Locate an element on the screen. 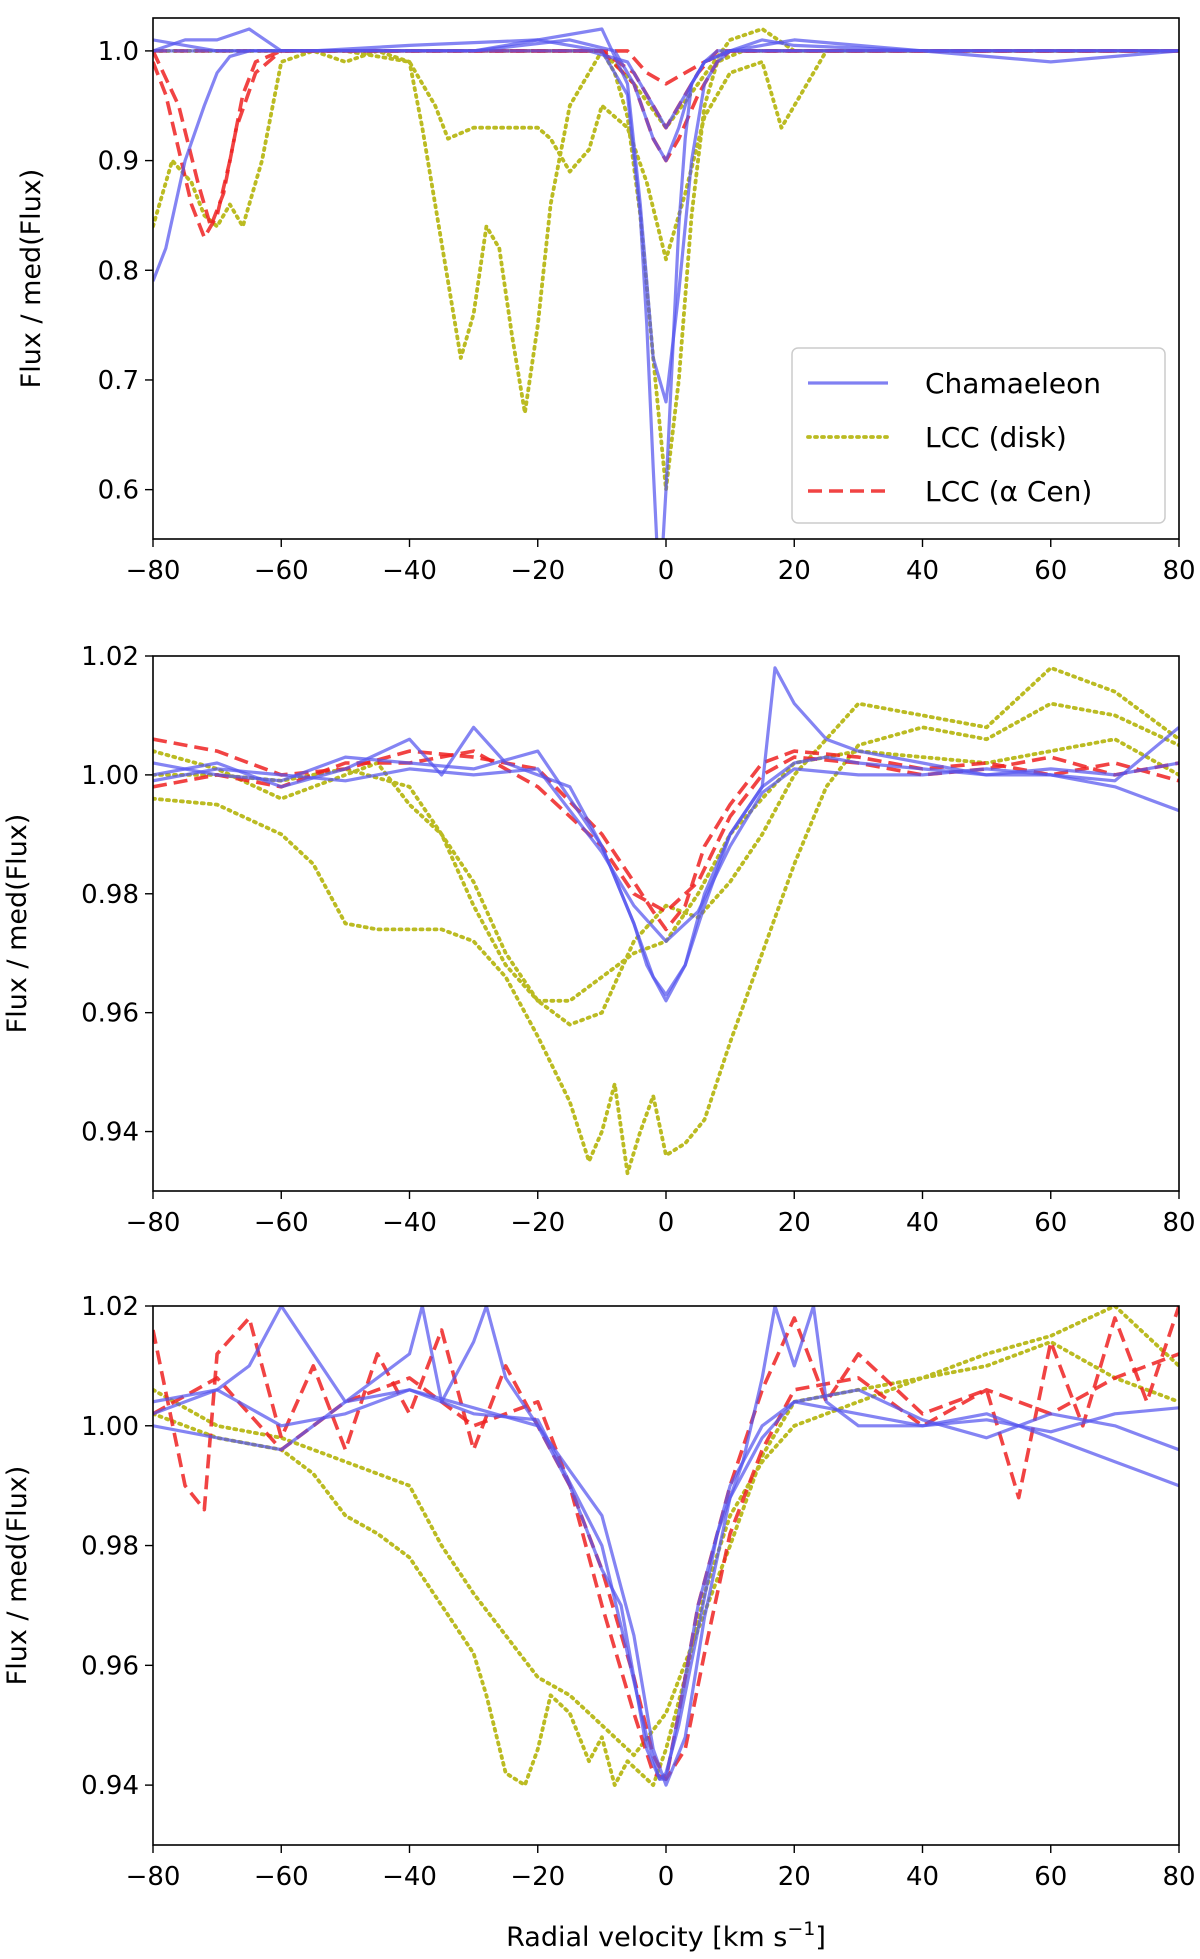 The width and height of the screenshot is (1200, 1959). y-tick-label: 0.6 is located at coordinates (118, 491).